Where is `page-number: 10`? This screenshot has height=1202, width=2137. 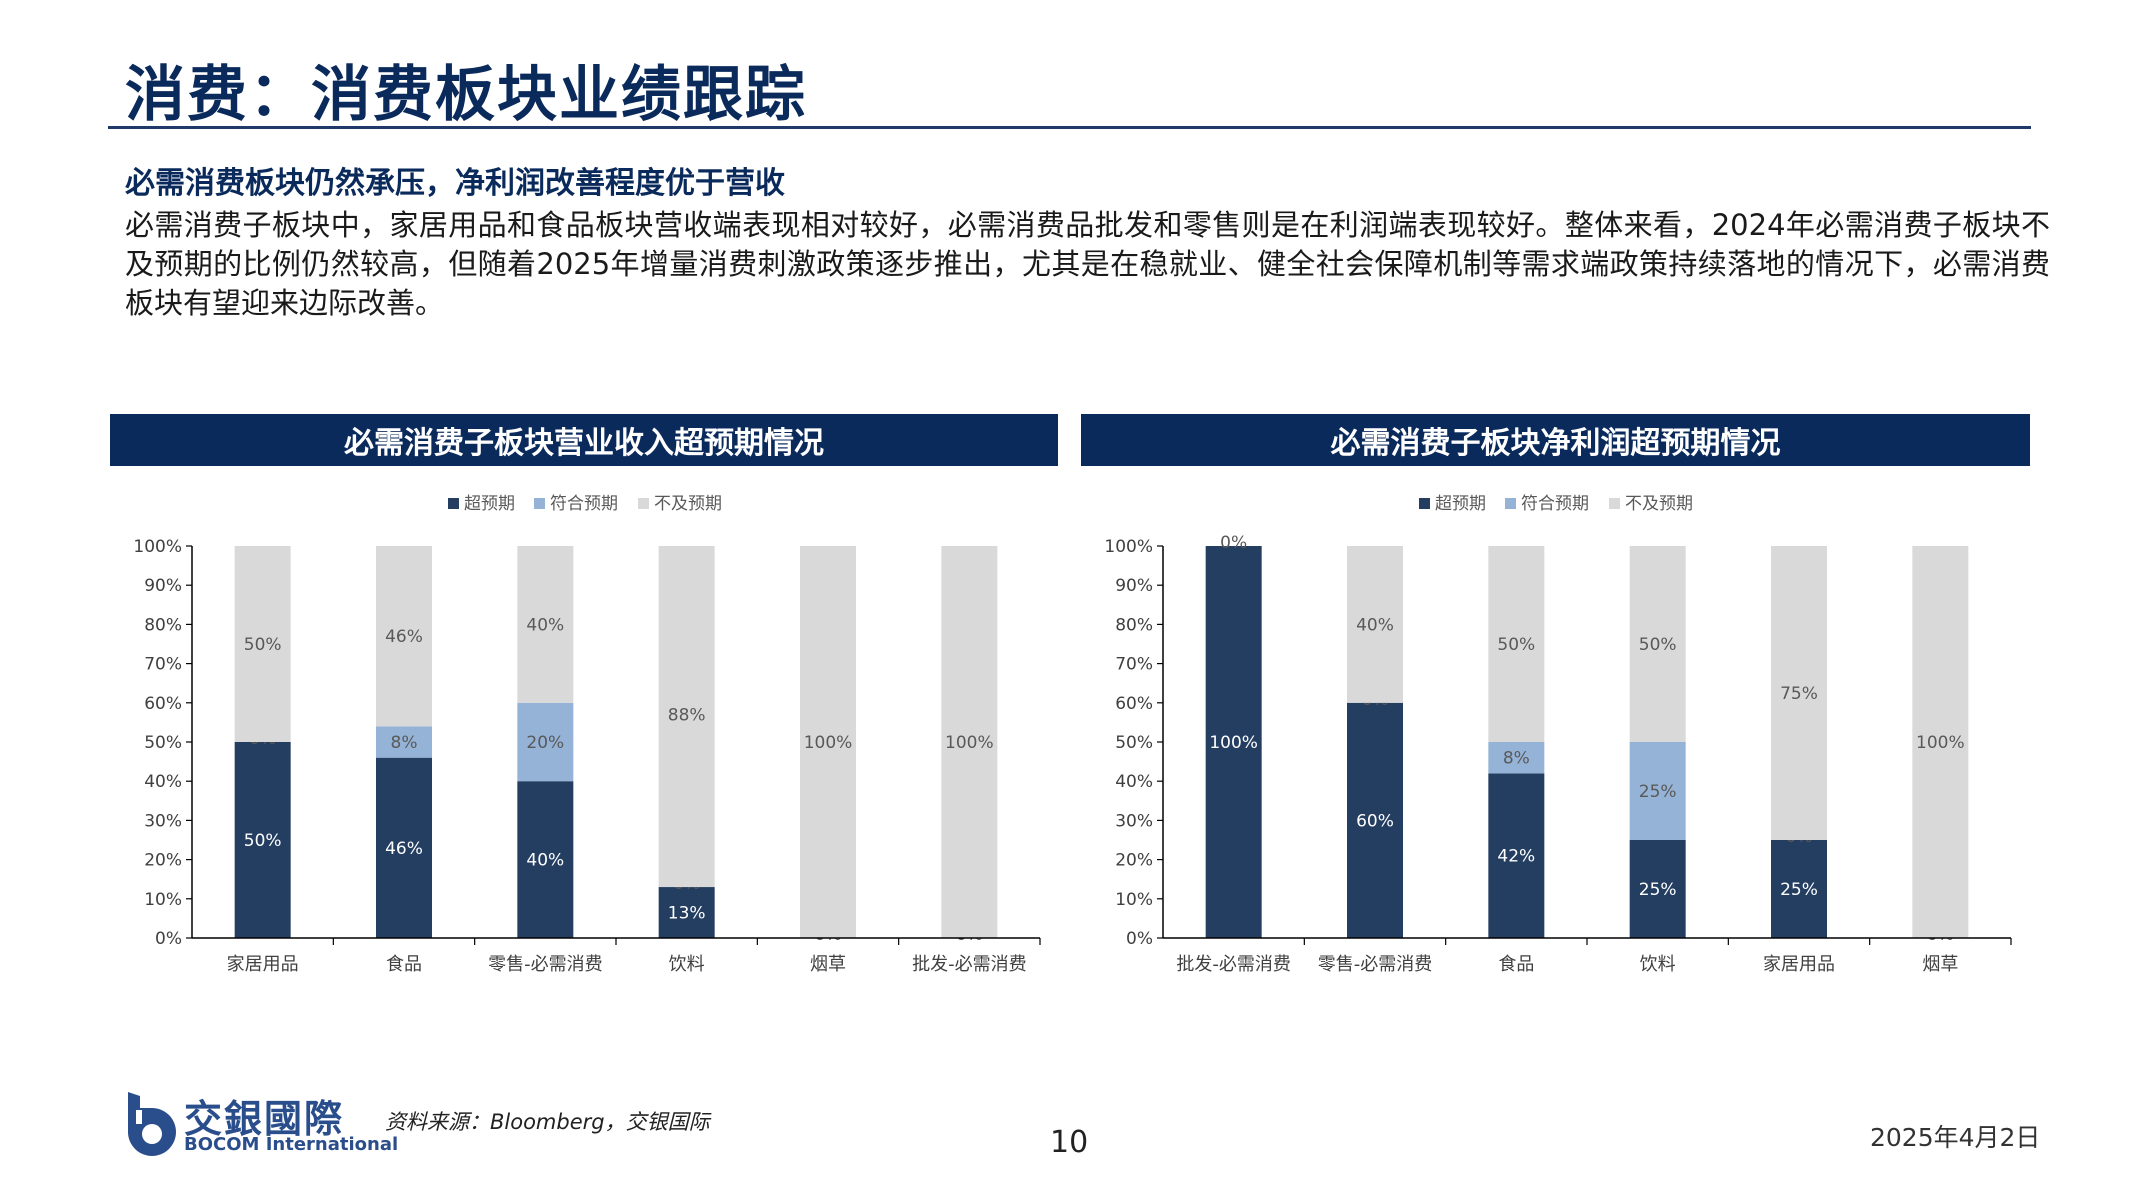 page-number: 10 is located at coordinates (1069, 1142).